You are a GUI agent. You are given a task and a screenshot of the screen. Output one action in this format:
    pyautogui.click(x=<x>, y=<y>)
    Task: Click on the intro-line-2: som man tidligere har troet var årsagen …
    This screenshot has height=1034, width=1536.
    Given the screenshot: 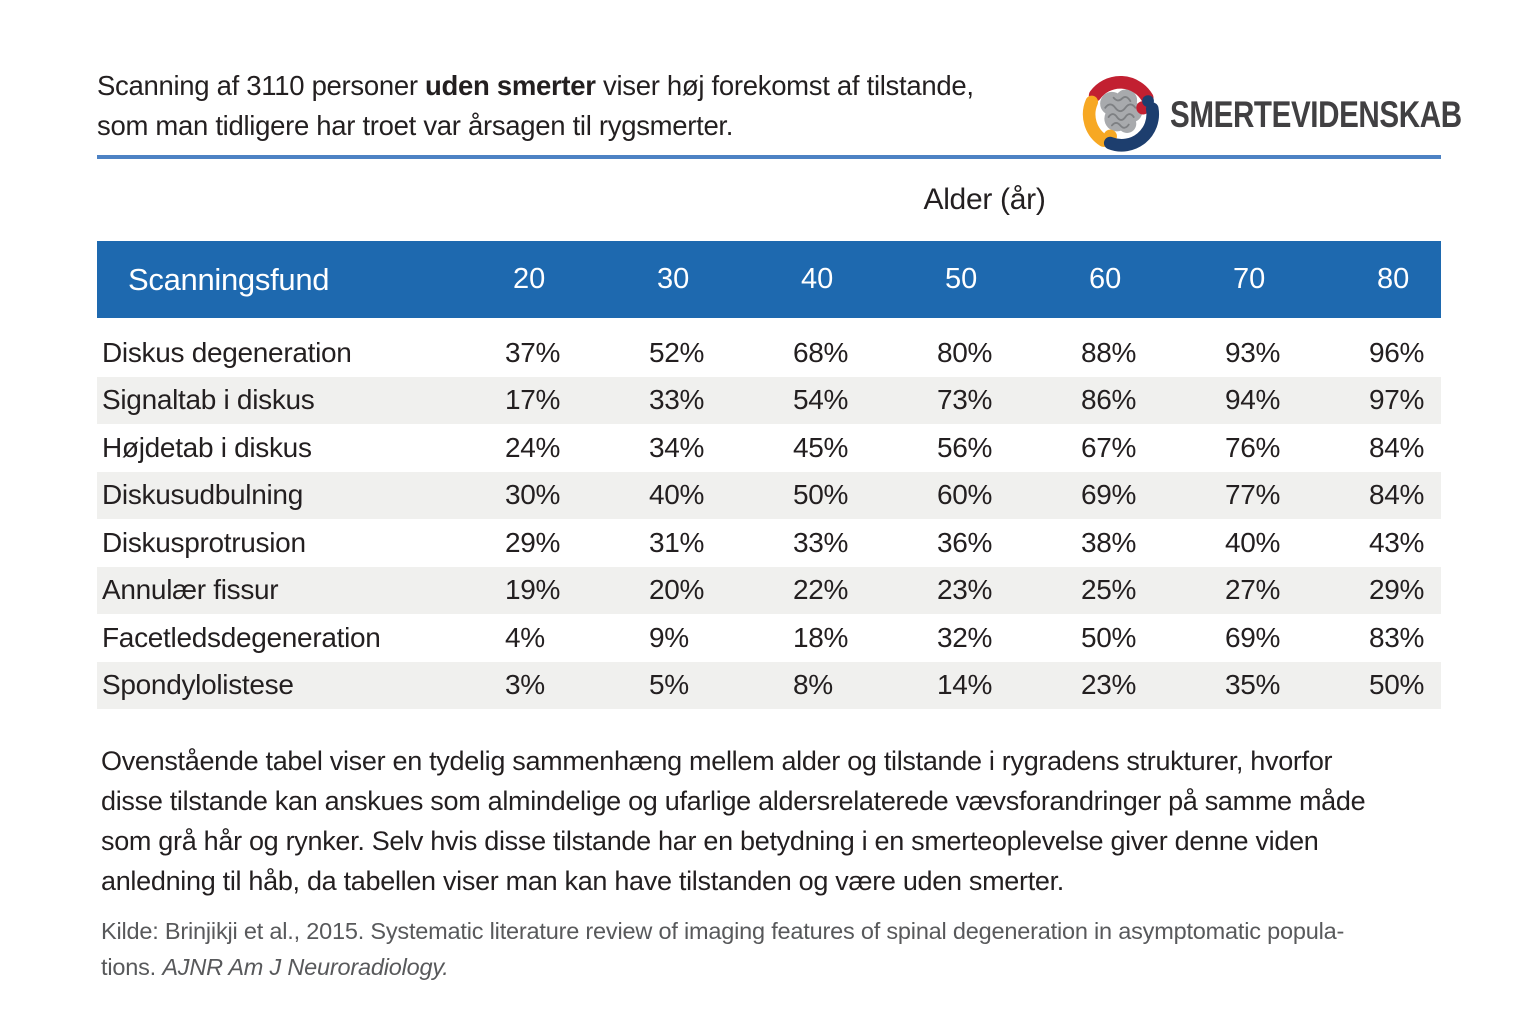 What is the action you would take?
    pyautogui.click(x=415, y=125)
    